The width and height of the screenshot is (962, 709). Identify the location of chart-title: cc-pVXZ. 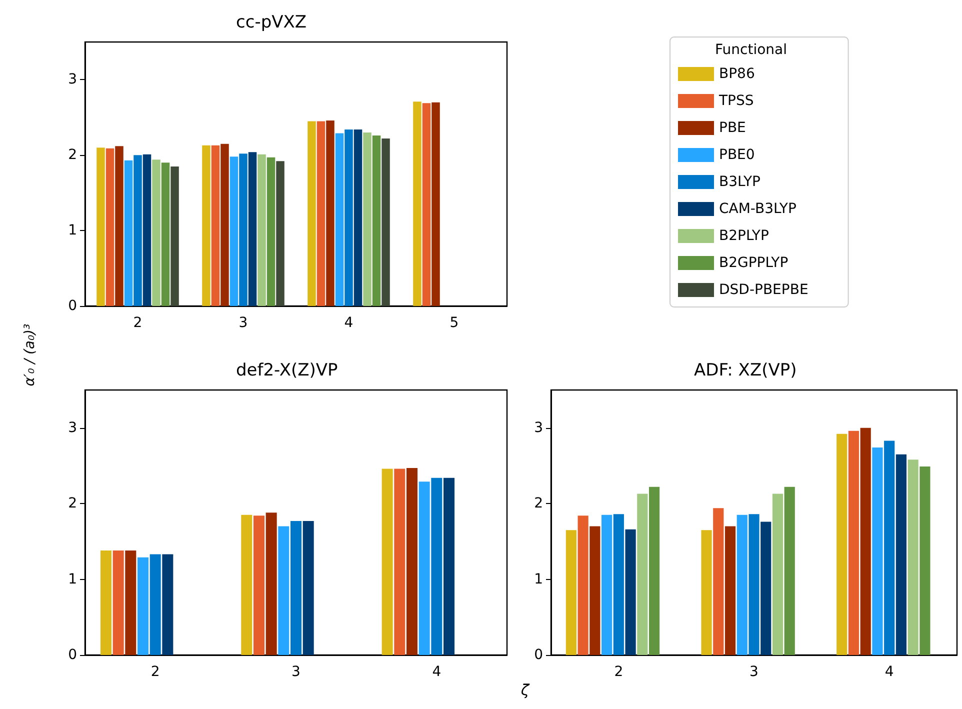
(271, 22).